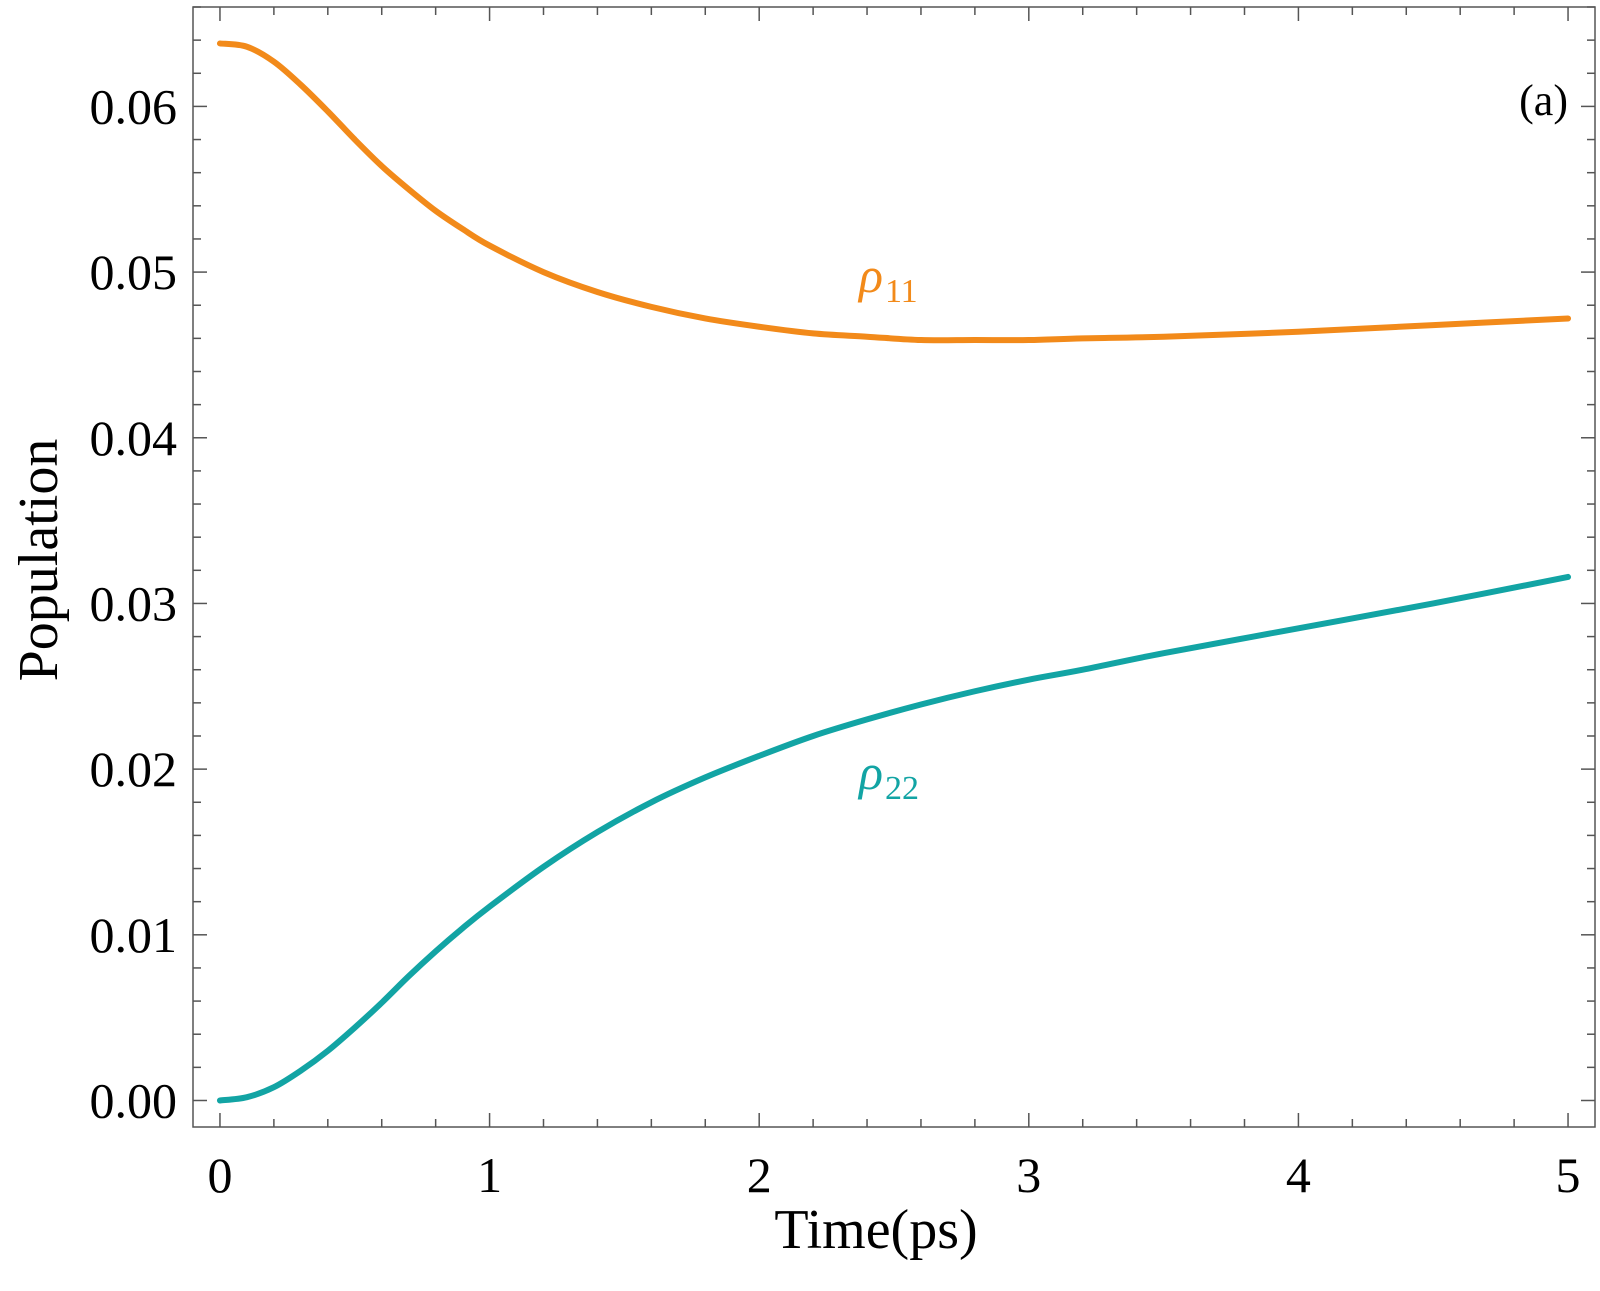 The image size is (1600, 1291). Describe the element at coordinates (134, 438) in the screenshot. I see `y-tick-label: 0.04` at that location.